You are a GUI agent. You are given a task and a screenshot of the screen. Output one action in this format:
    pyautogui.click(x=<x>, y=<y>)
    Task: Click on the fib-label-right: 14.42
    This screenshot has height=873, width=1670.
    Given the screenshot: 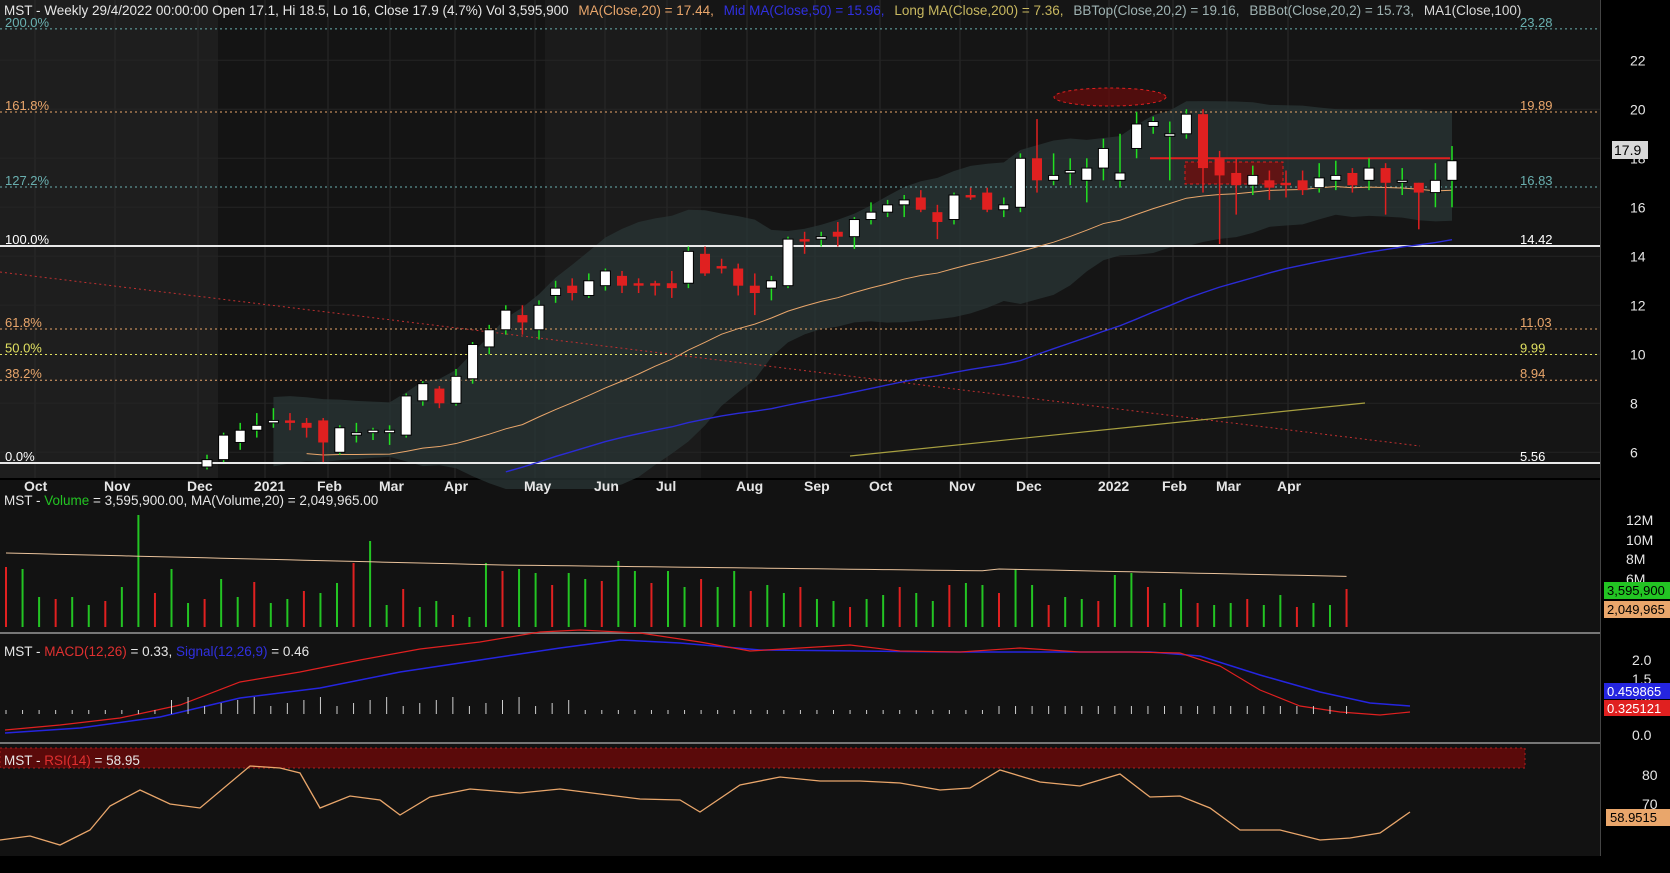 What is the action you would take?
    pyautogui.click(x=1536, y=239)
    